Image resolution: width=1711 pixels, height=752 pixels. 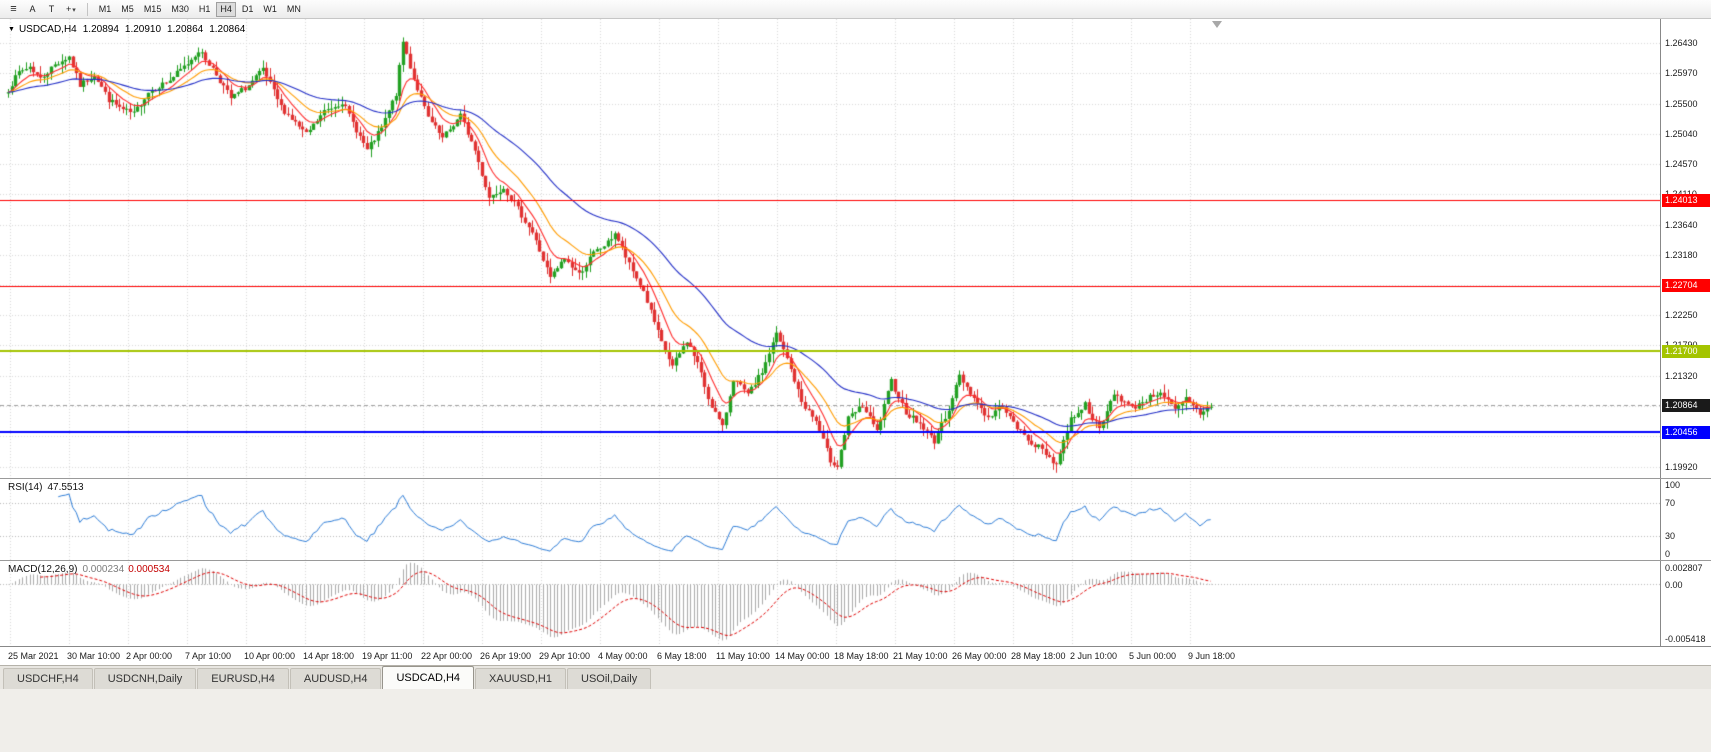 What do you see at coordinates (33, 656) in the screenshot?
I see `time-label: 25 Mar 2021` at bounding box center [33, 656].